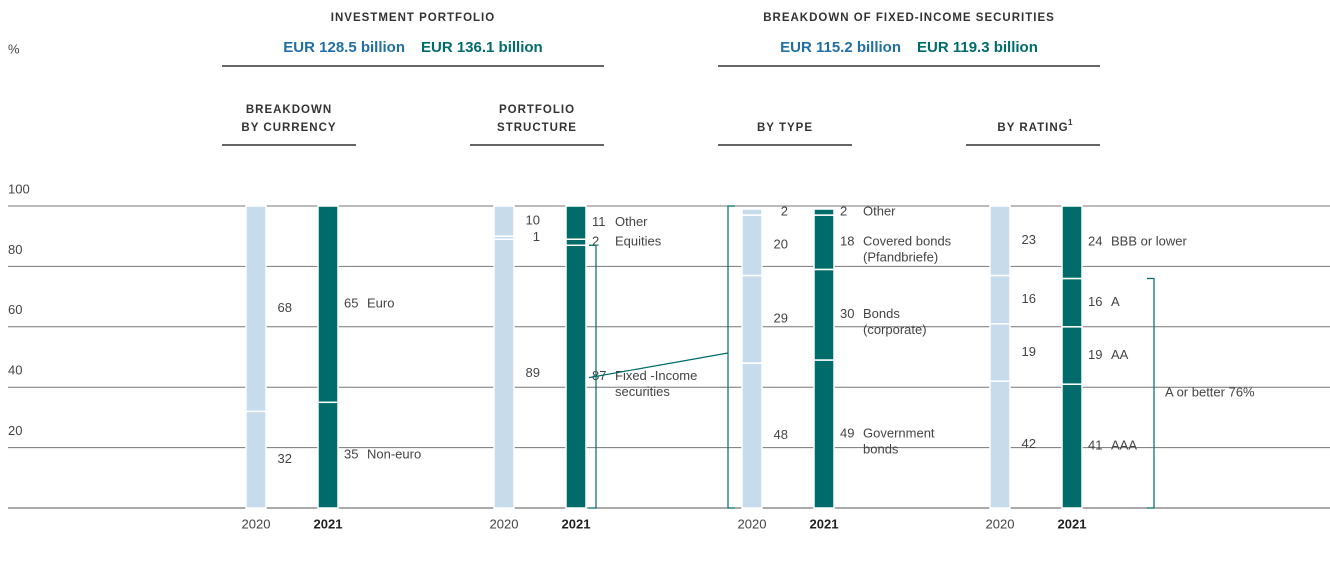  What do you see at coordinates (599, 221) in the screenshot?
I see `value-label: 11` at bounding box center [599, 221].